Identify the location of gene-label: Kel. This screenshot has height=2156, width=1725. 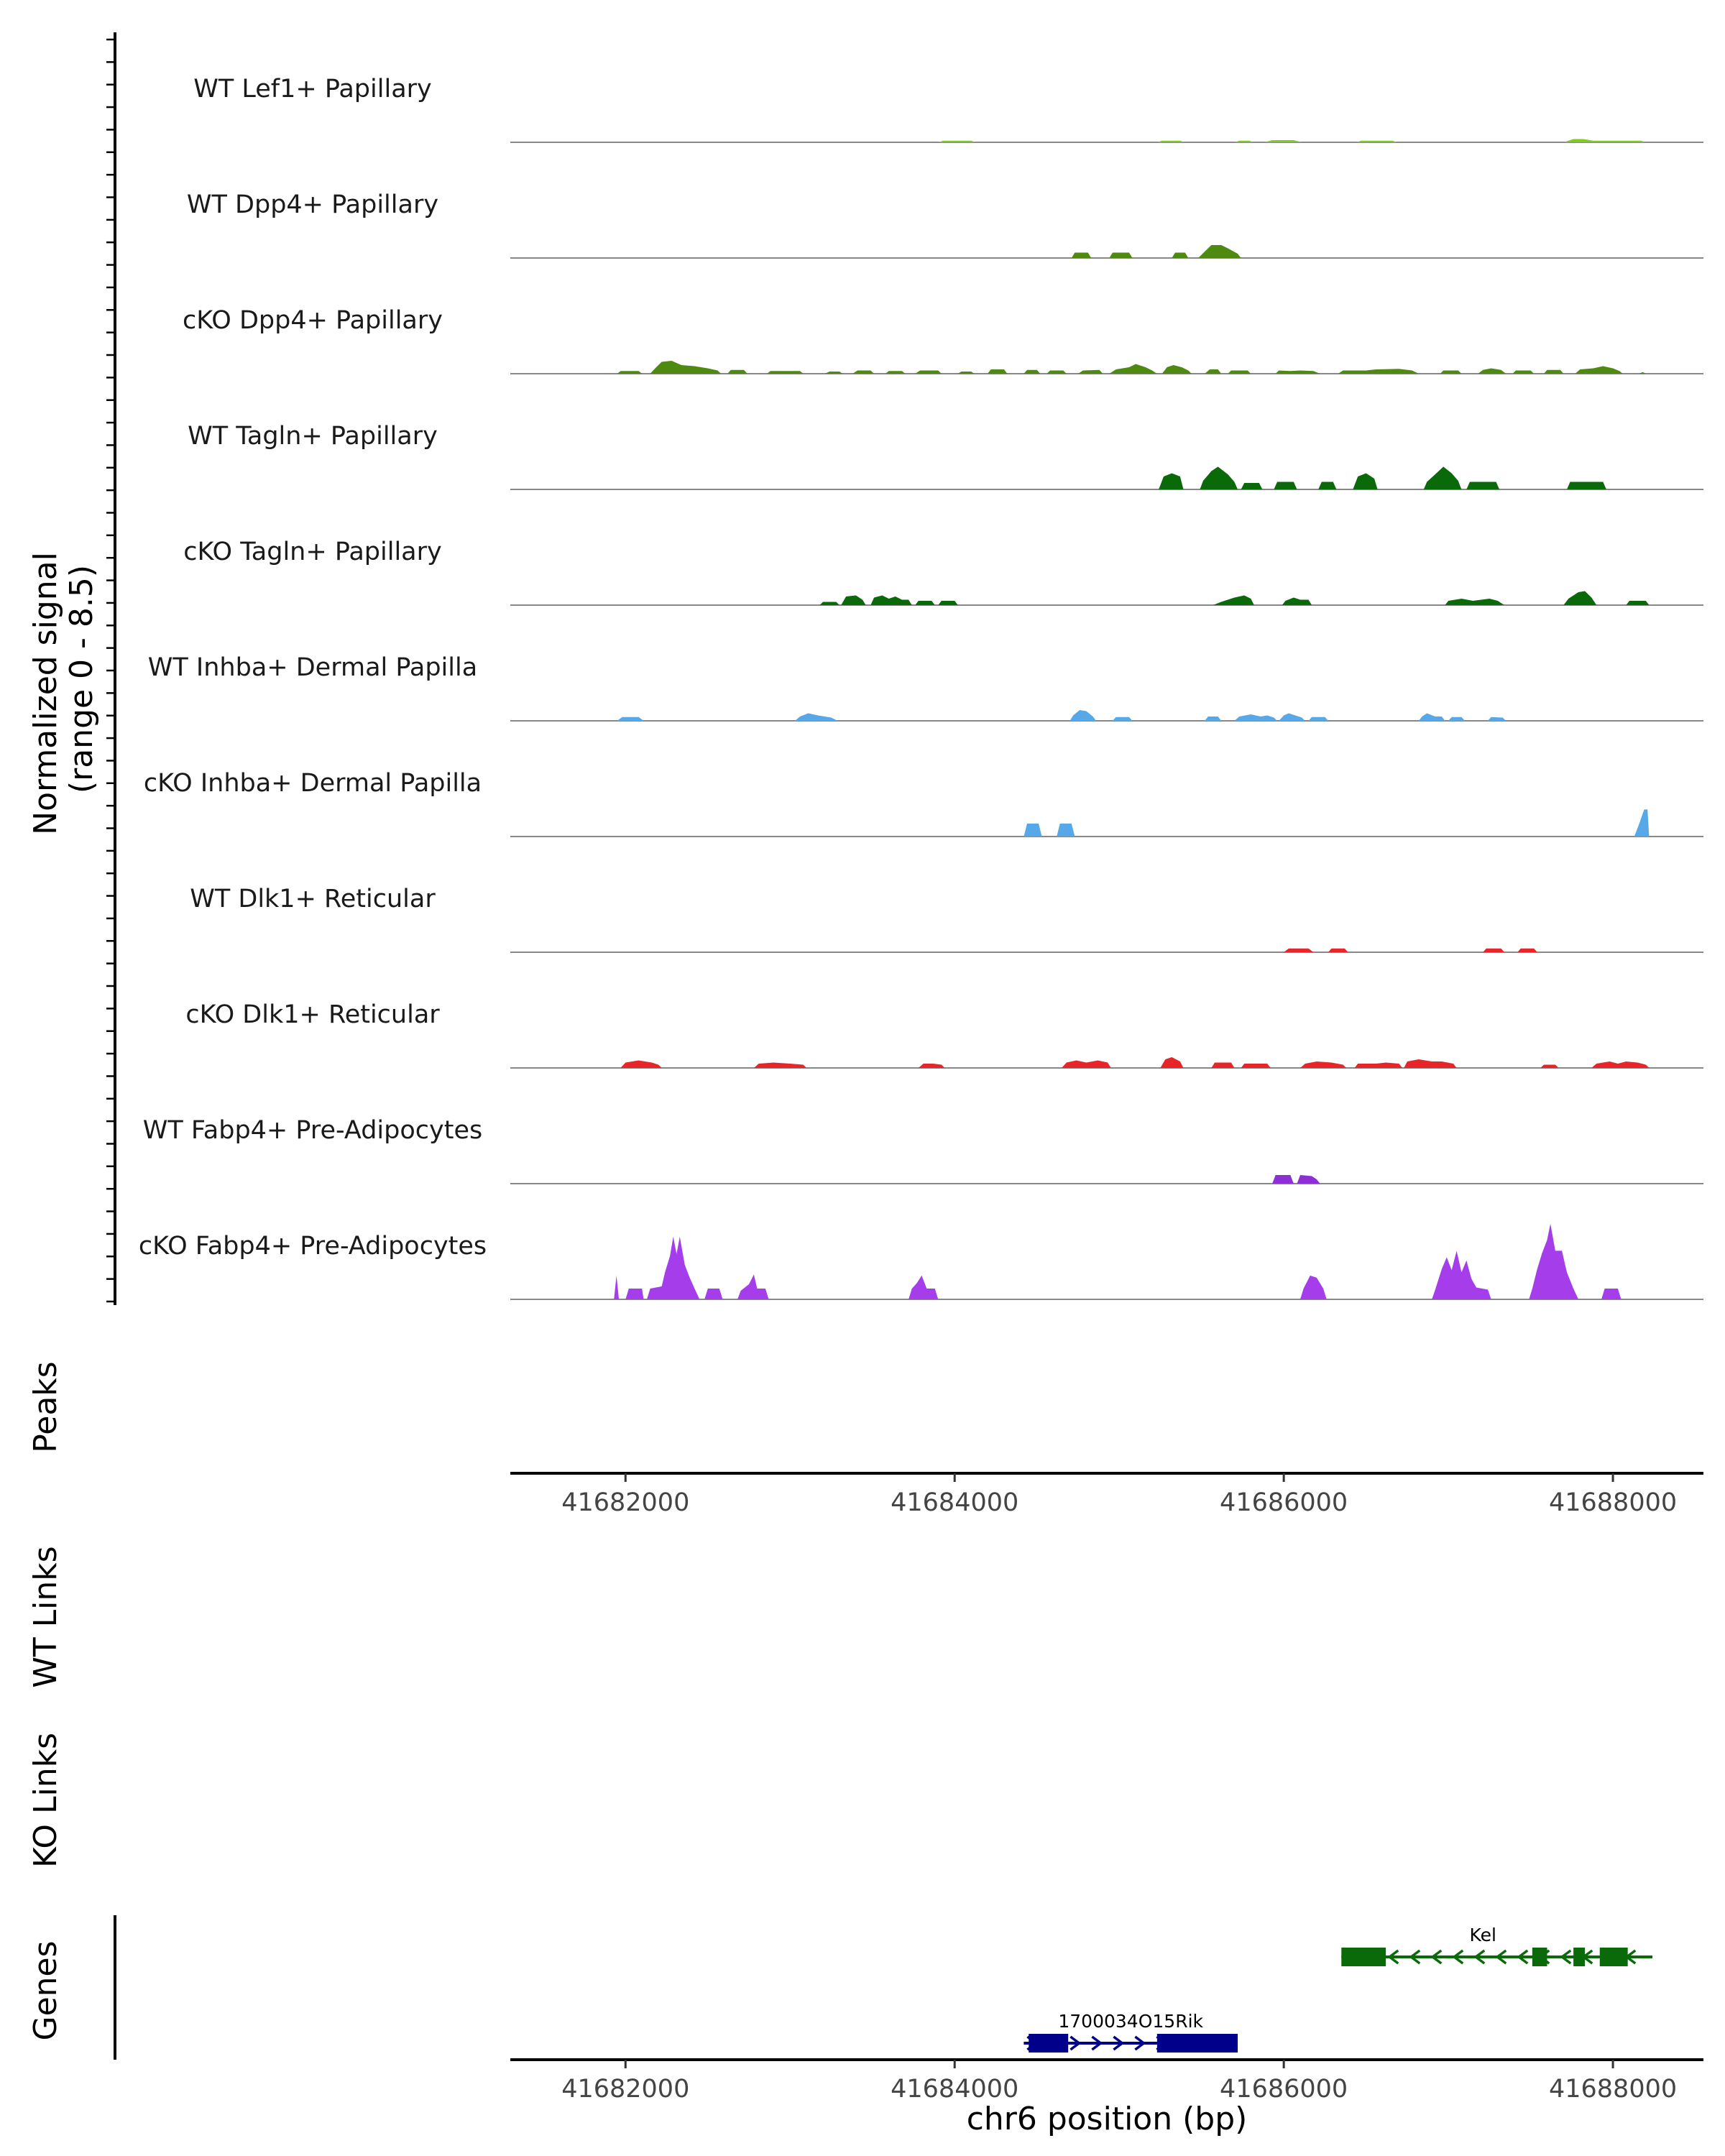
(1482, 1935).